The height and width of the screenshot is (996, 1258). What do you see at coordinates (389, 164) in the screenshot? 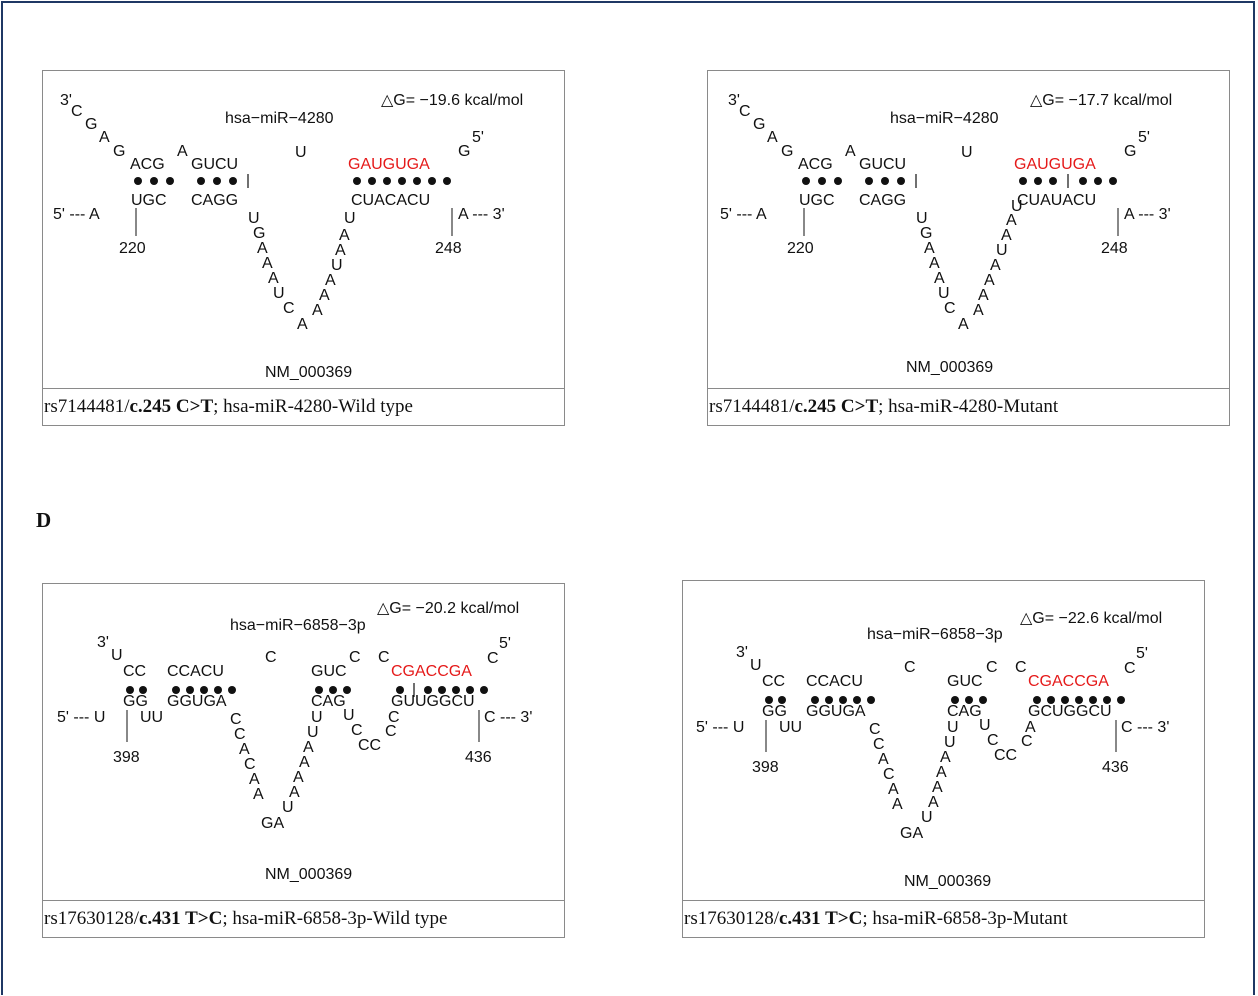
I see `seed-region: GAUGUGA` at bounding box center [389, 164].